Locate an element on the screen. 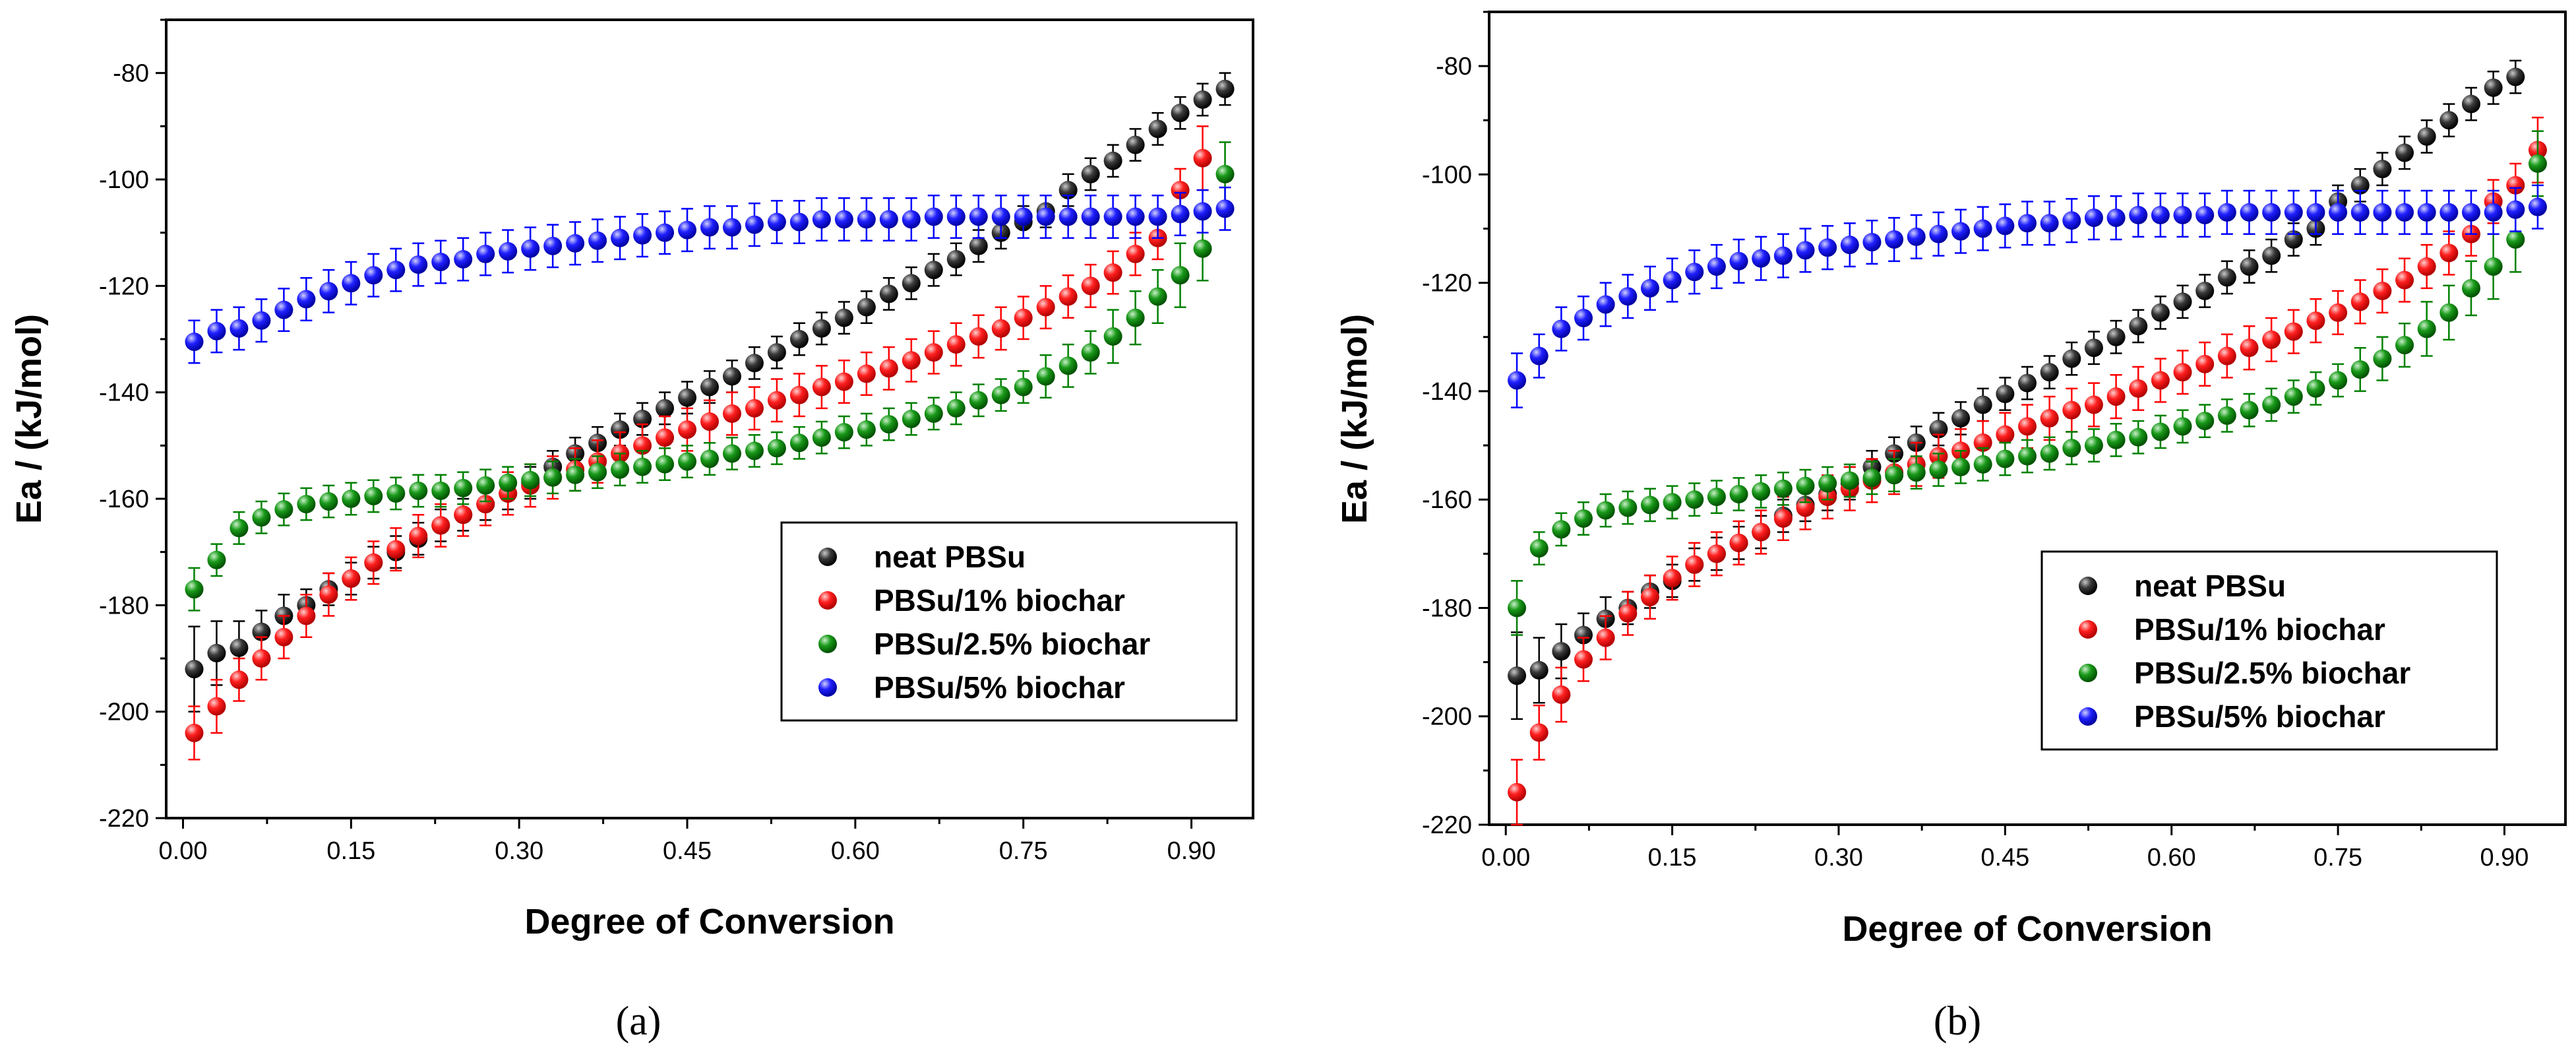 This screenshot has height=1051, width=2576. x-axis: 0.00 0.15 0.30 0.45 0.60 0.75 0.90 is located at coordinates (687, 841).